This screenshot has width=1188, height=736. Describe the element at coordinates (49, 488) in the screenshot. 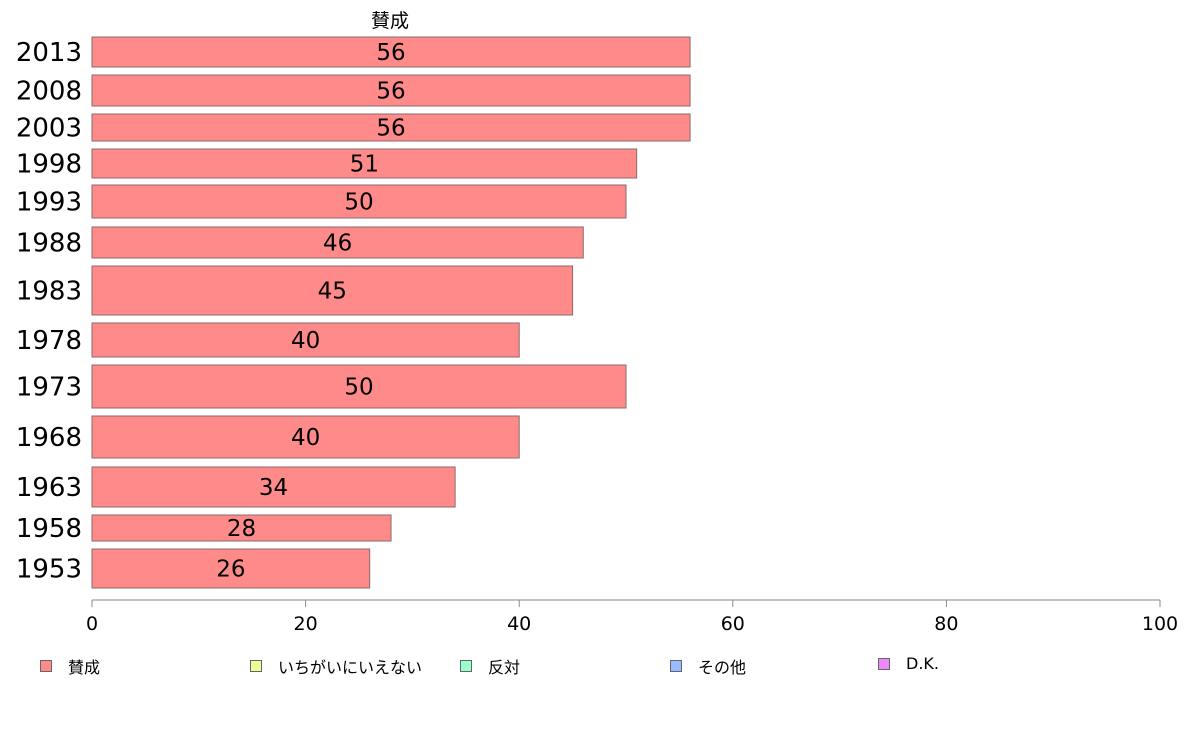

I see `category-label-1963: 1963` at that location.